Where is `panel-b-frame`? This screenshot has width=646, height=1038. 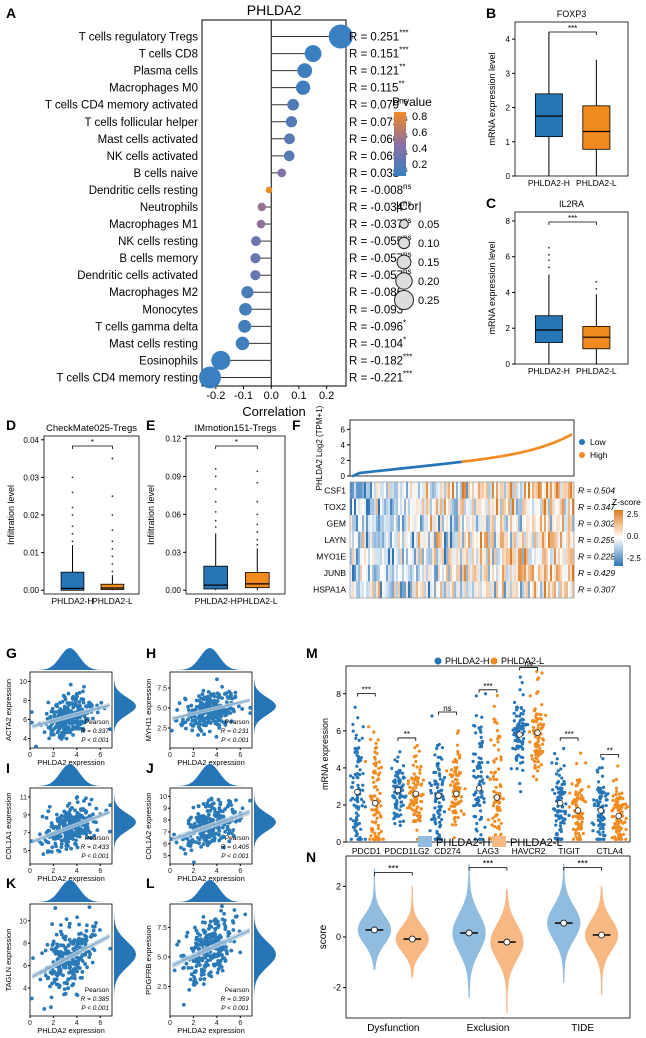 panel-b-frame is located at coordinates (571, 99).